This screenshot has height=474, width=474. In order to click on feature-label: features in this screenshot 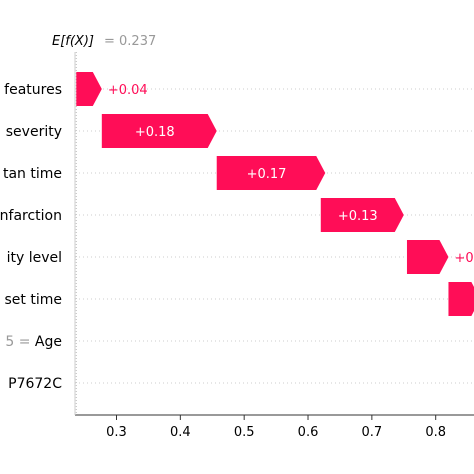, I will do `click(33, 90)`.